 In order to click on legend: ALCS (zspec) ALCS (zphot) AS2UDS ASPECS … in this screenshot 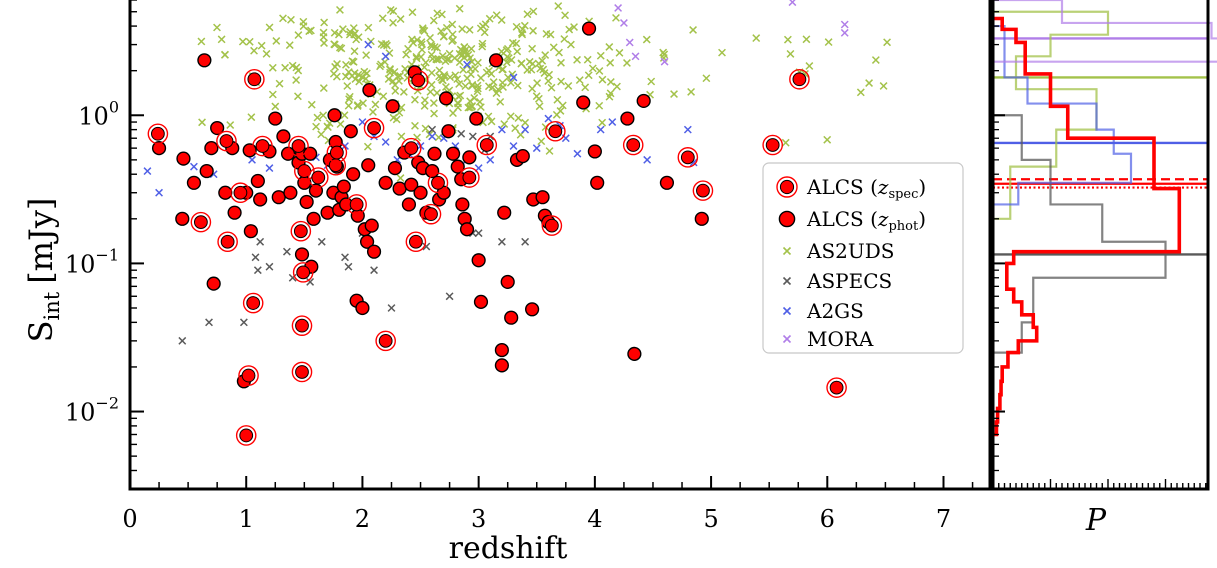, I will do `click(863, 258)`.